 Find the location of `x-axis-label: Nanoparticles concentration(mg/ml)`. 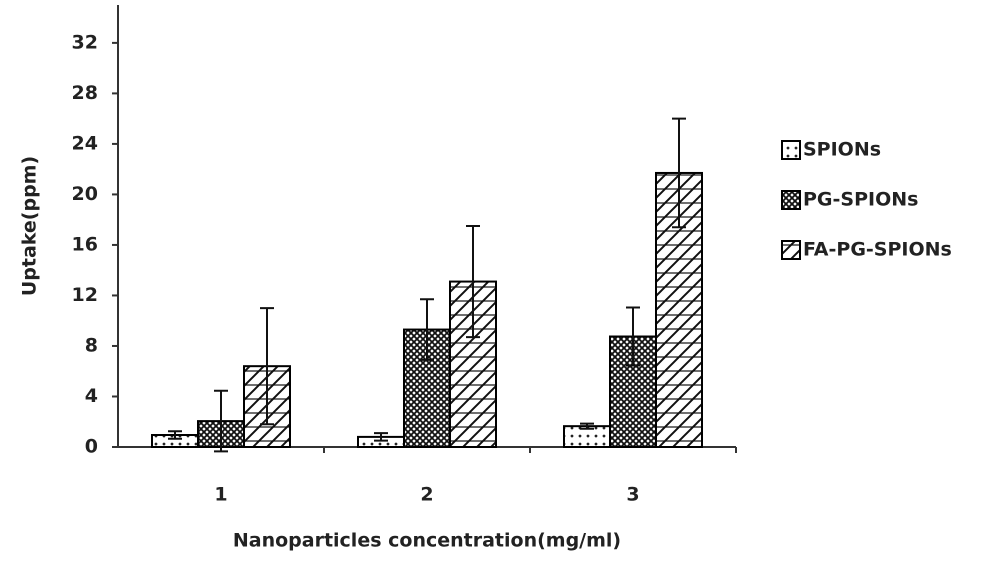

x-axis-label: Nanoparticles concentration(mg/ml) is located at coordinates (427, 541).